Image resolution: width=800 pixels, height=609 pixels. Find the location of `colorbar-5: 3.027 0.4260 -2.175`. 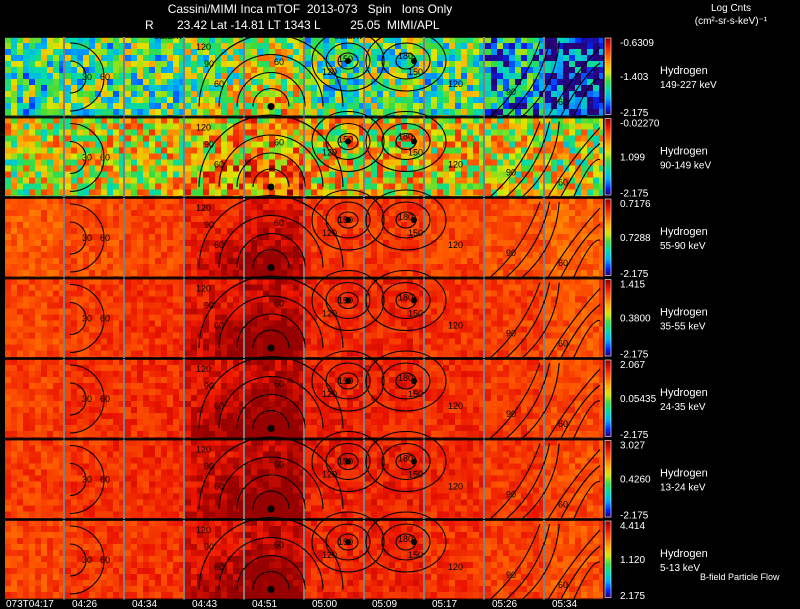

colorbar-5: 3.027 0.4260 -2.175 is located at coordinates (627, 481).